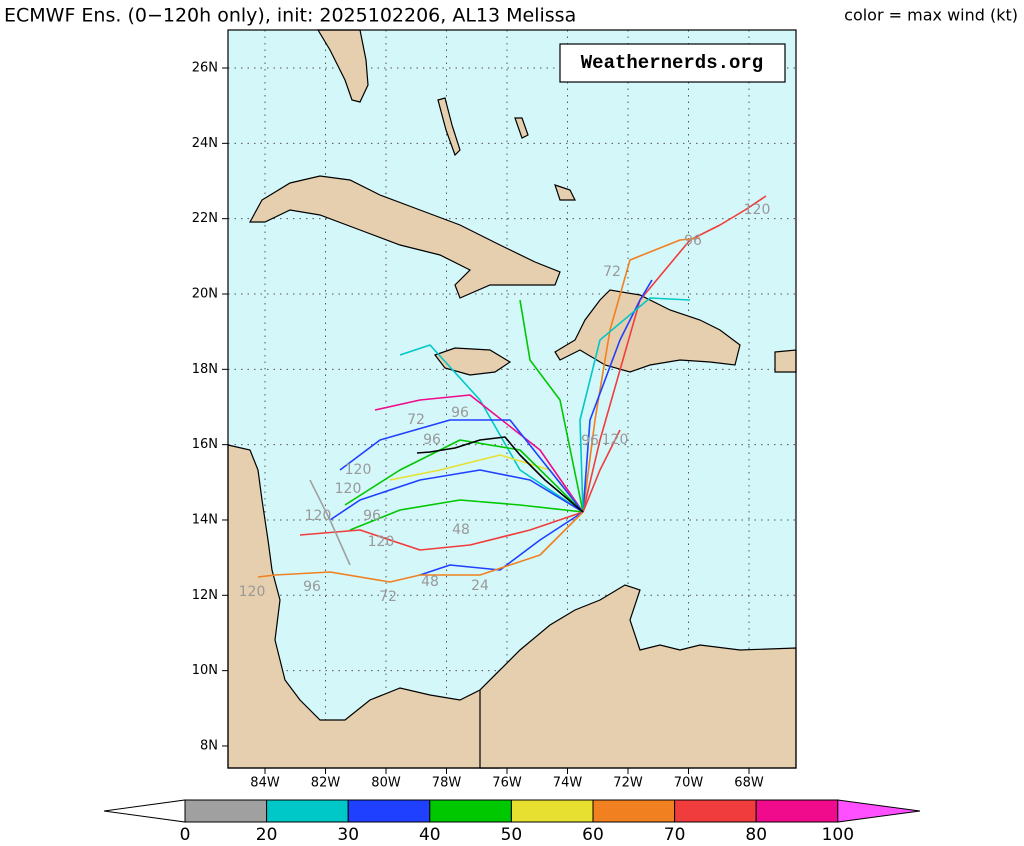  What do you see at coordinates (205, 218) in the screenshot?
I see `lat-label: 22N` at bounding box center [205, 218].